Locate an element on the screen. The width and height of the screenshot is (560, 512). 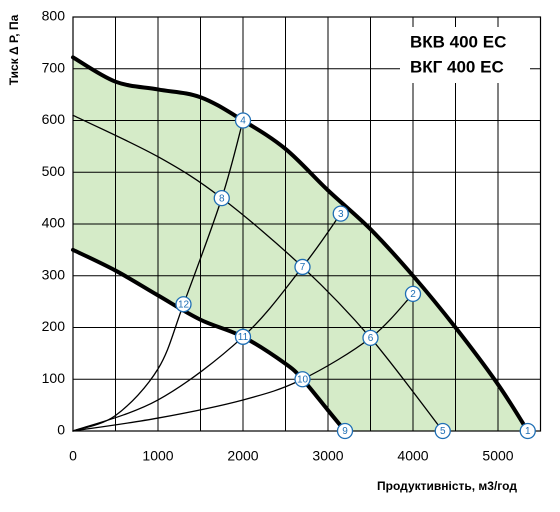
point-label: 11 is located at coordinates (243, 337).